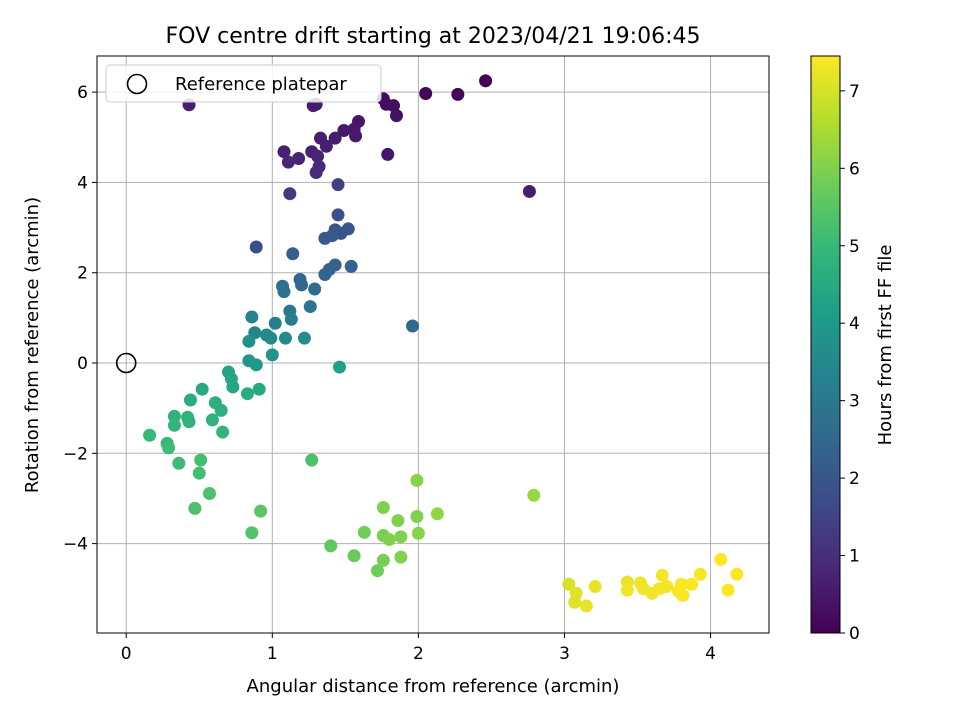  I want to click on colorbar-tick-label: 5, so click(854, 247).